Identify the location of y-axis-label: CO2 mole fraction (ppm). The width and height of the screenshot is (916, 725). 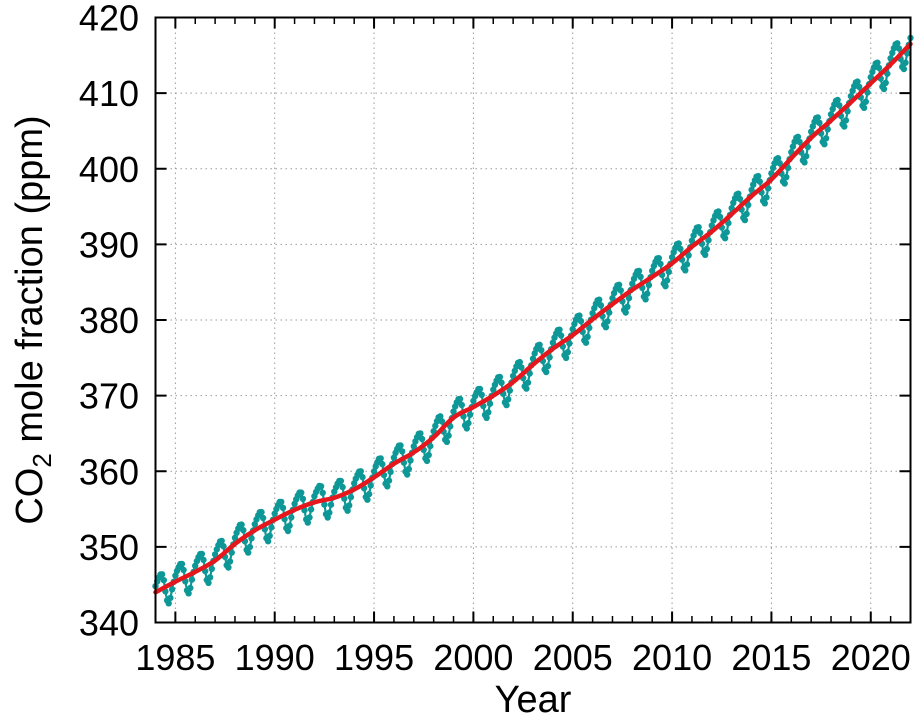
(33, 319).